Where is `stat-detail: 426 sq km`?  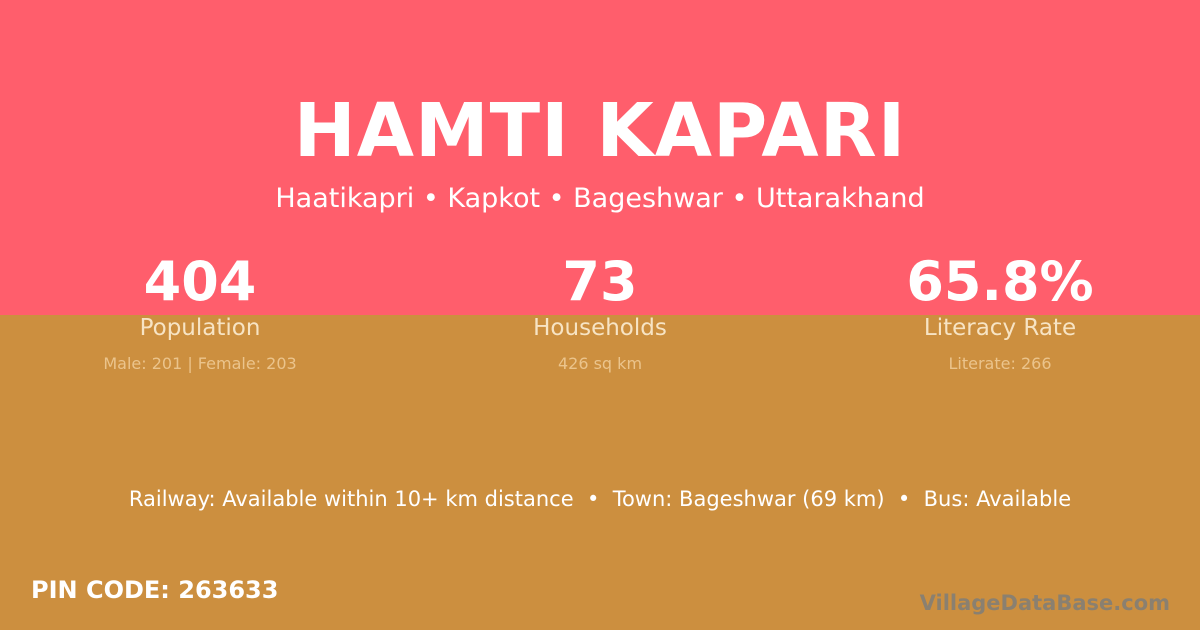
stat-detail: 426 sq km is located at coordinates (600, 363).